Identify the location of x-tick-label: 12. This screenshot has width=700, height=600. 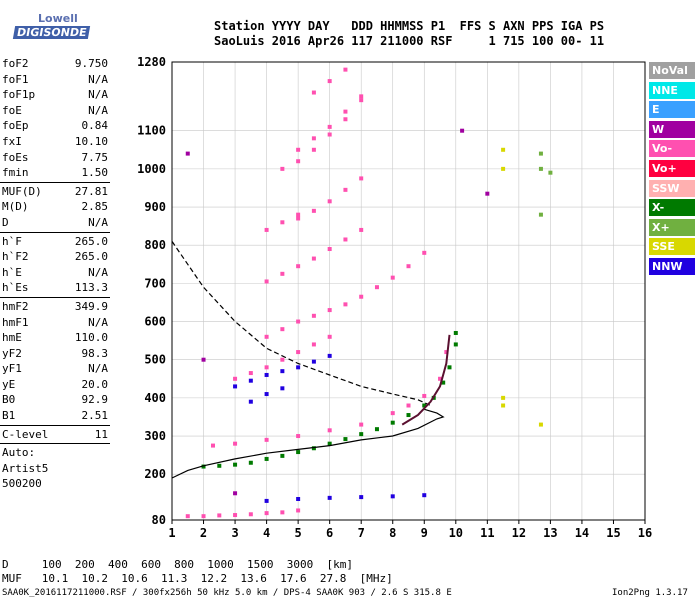
(519, 533).